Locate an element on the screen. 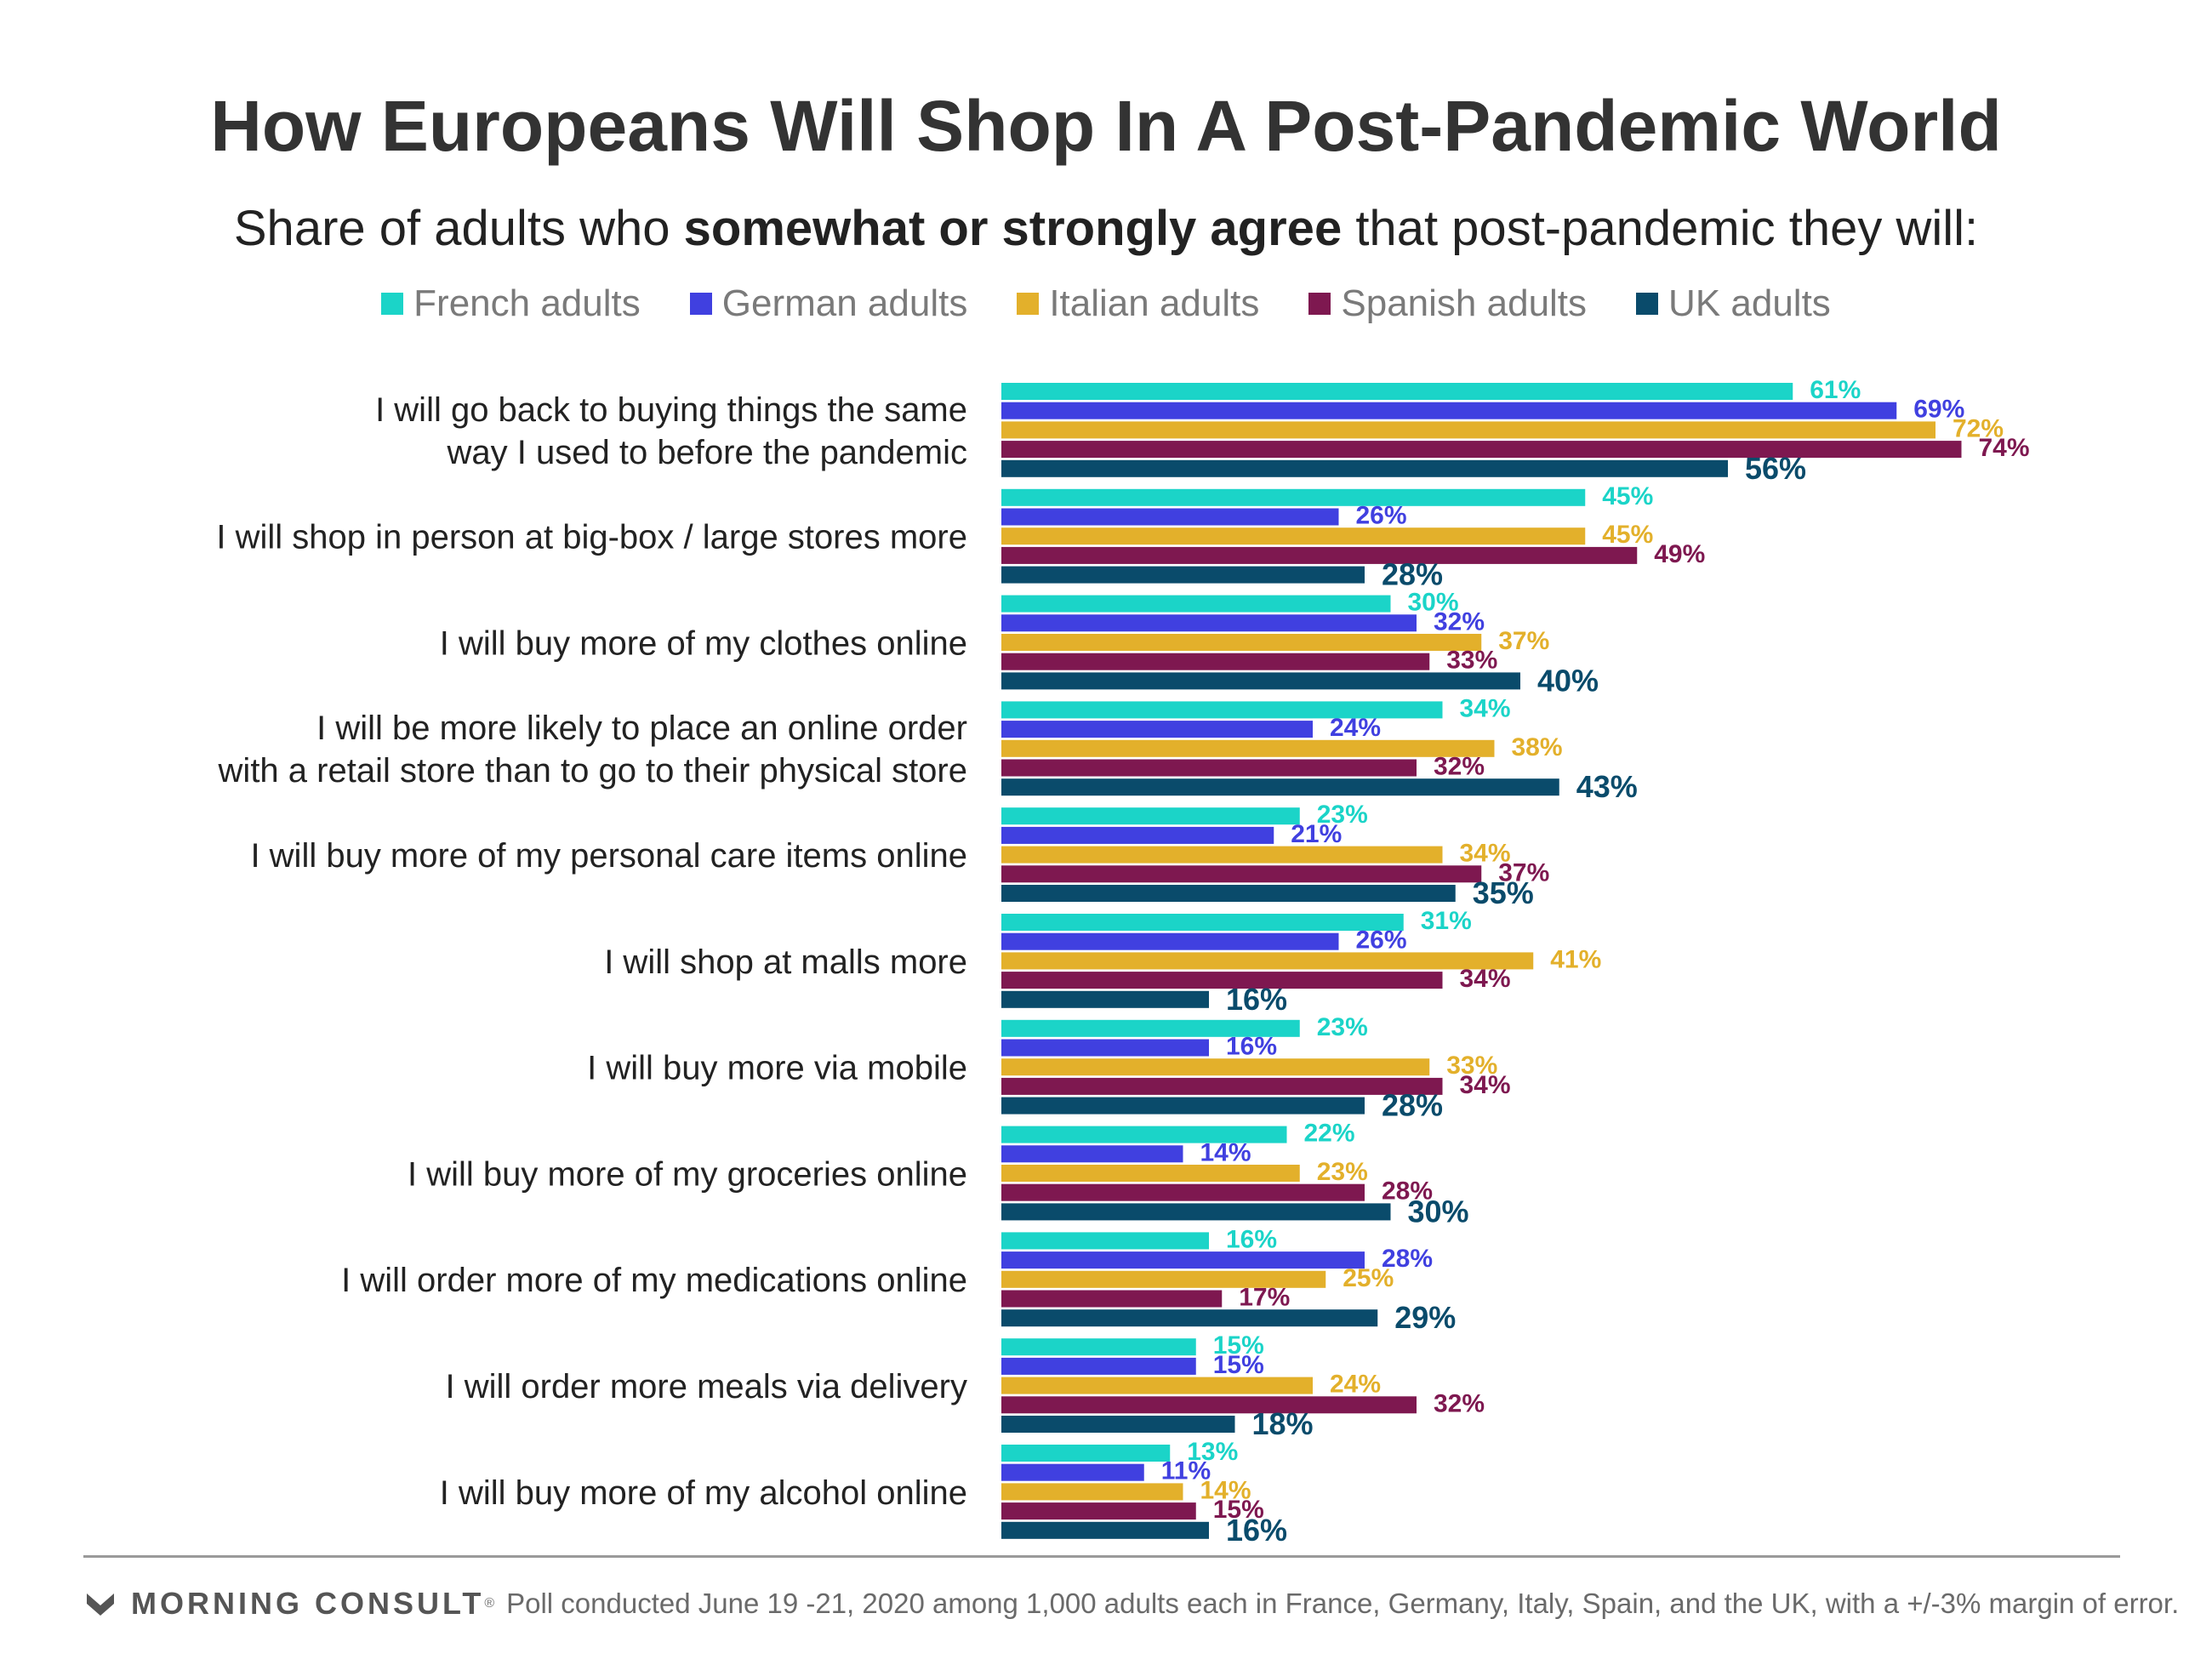 The width and height of the screenshot is (2212, 1659). data-label-german-adults: 32% is located at coordinates (1459, 621).